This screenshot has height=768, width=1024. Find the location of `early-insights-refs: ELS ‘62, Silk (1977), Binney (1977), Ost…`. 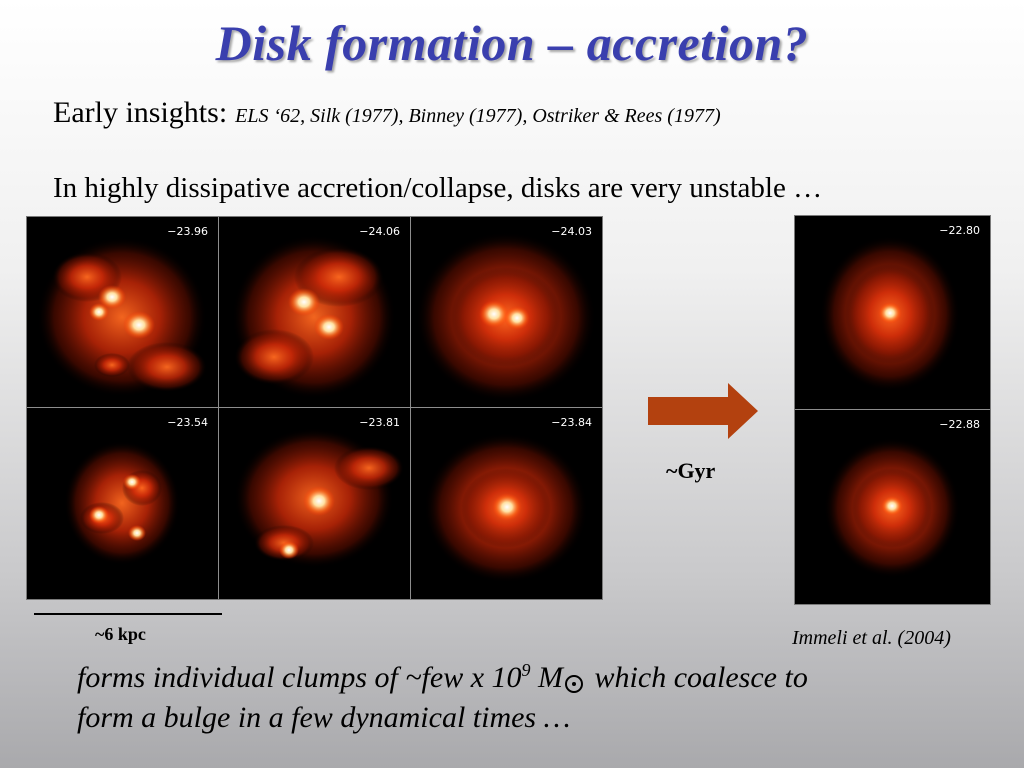

early-insights-refs: ELS ‘62, Silk (1977), Binney (1977), Ost… is located at coordinates (478, 116).